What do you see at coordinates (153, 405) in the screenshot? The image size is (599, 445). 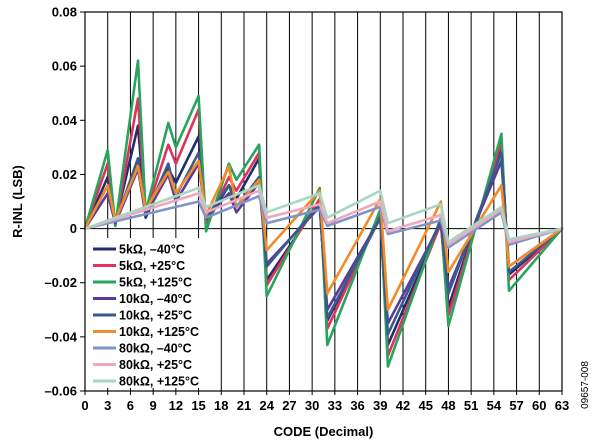 I see `x-tick-label: 9` at bounding box center [153, 405].